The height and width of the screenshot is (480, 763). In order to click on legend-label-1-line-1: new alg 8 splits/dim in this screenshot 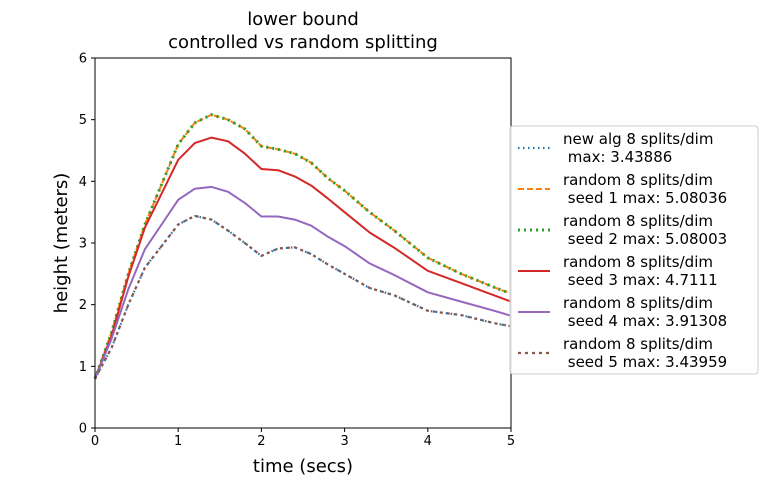, I will do `click(638, 139)`.